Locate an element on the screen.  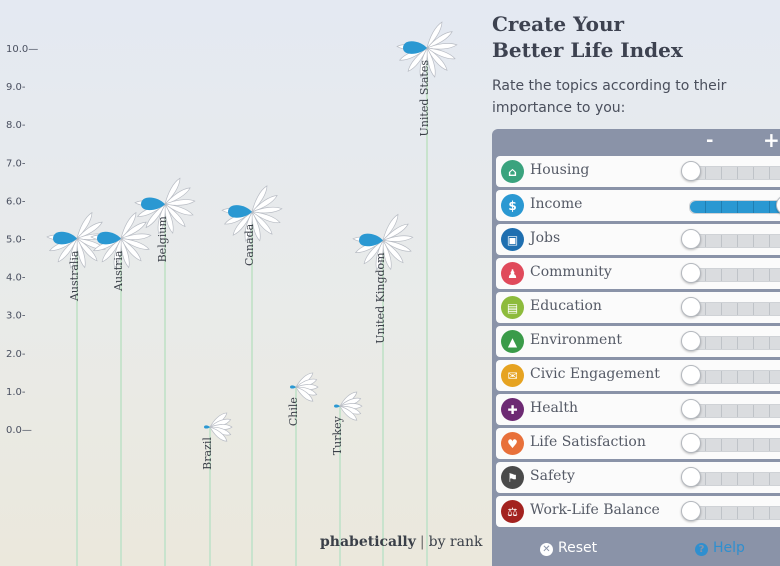
flower-brazil is located at coordinates (218, 427).